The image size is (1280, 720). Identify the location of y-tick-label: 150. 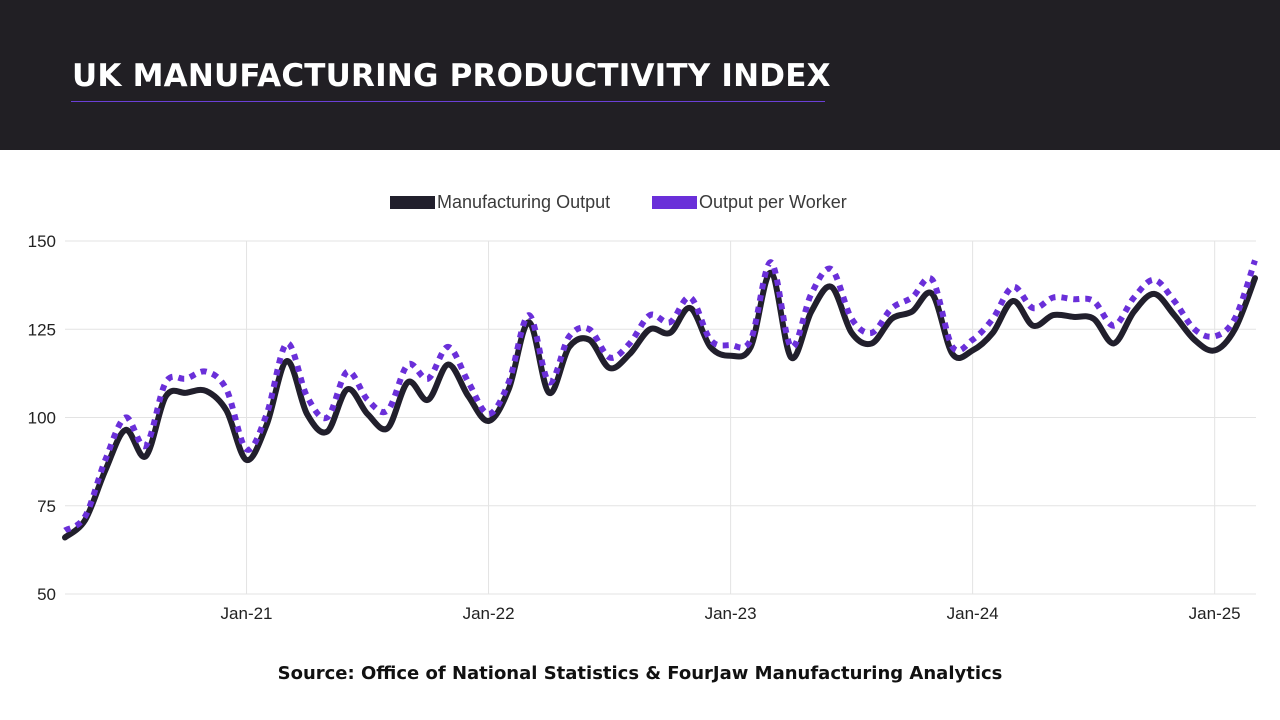
(42, 241).